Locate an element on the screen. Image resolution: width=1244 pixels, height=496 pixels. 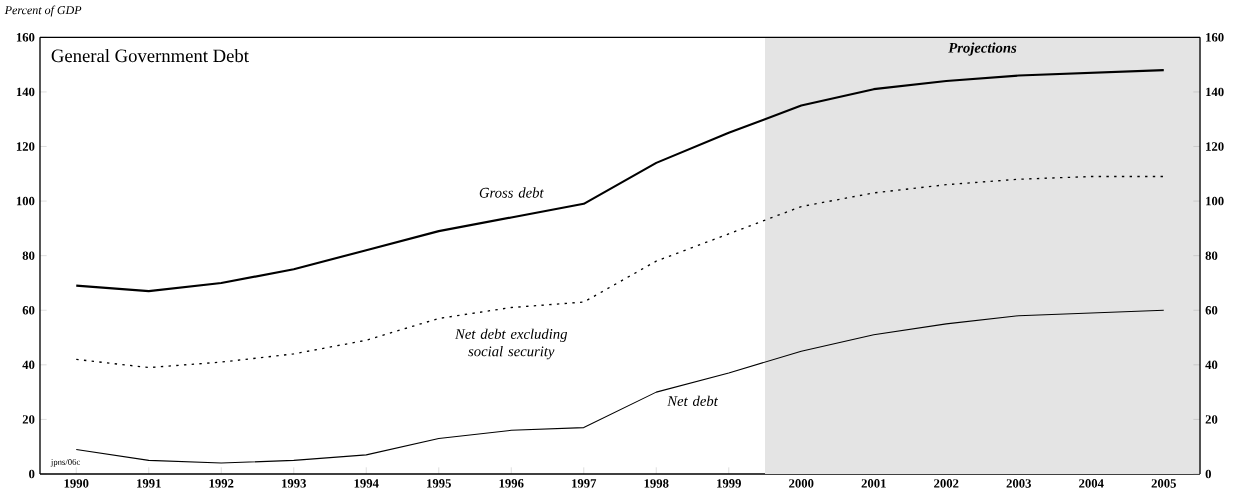
x-tick-label: 1990 is located at coordinates (76, 483).